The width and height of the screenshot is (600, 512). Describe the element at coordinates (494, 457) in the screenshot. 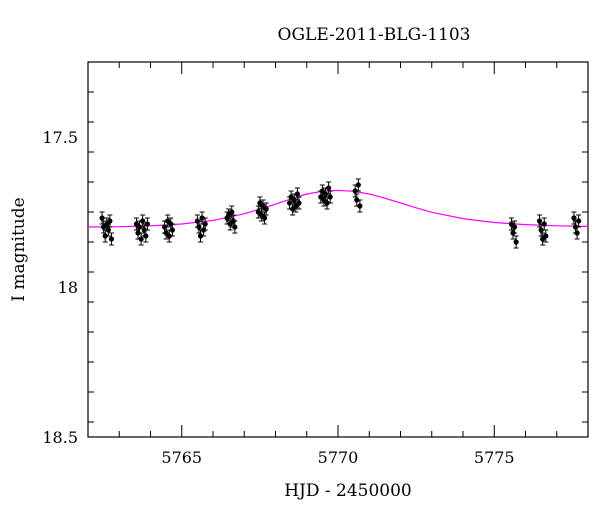

I see `x-tick-label: 5775` at that location.